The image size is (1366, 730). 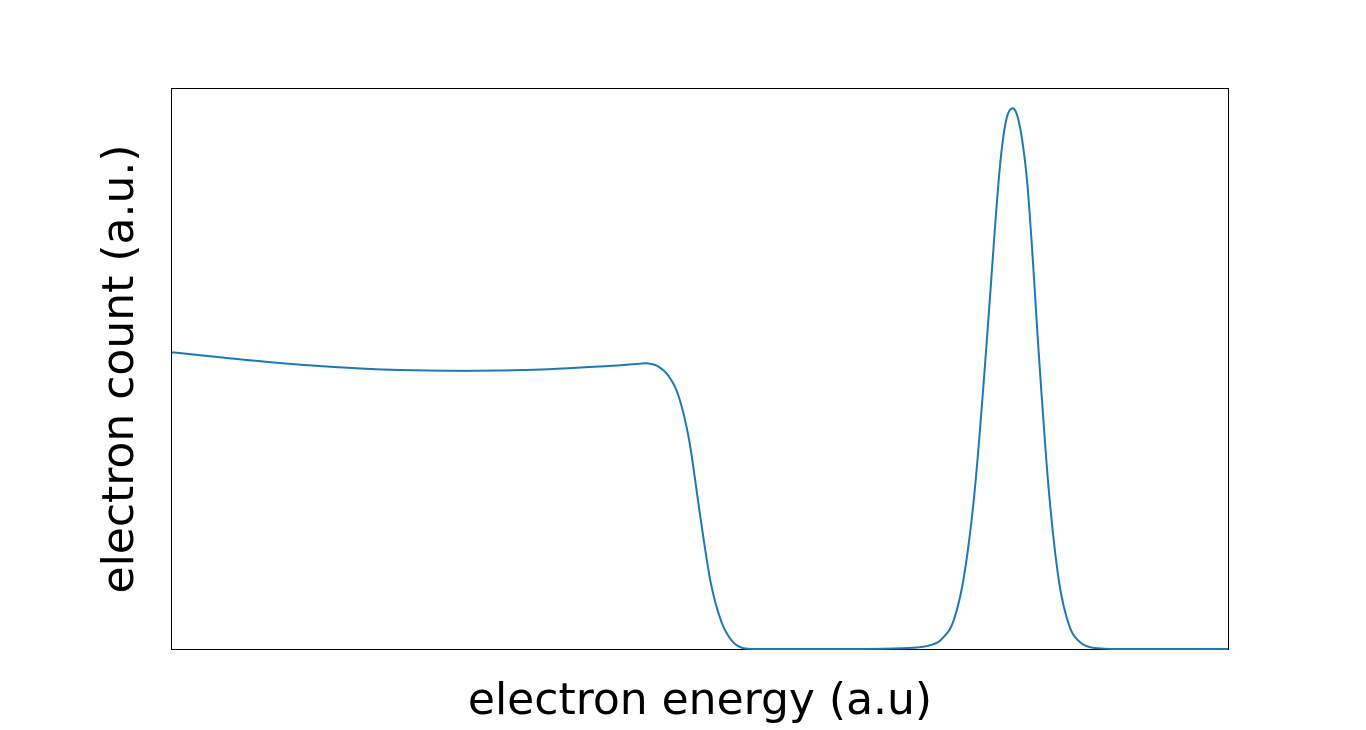 I want to click on y-axis-label: electron count (a.u.), so click(x=118, y=368).